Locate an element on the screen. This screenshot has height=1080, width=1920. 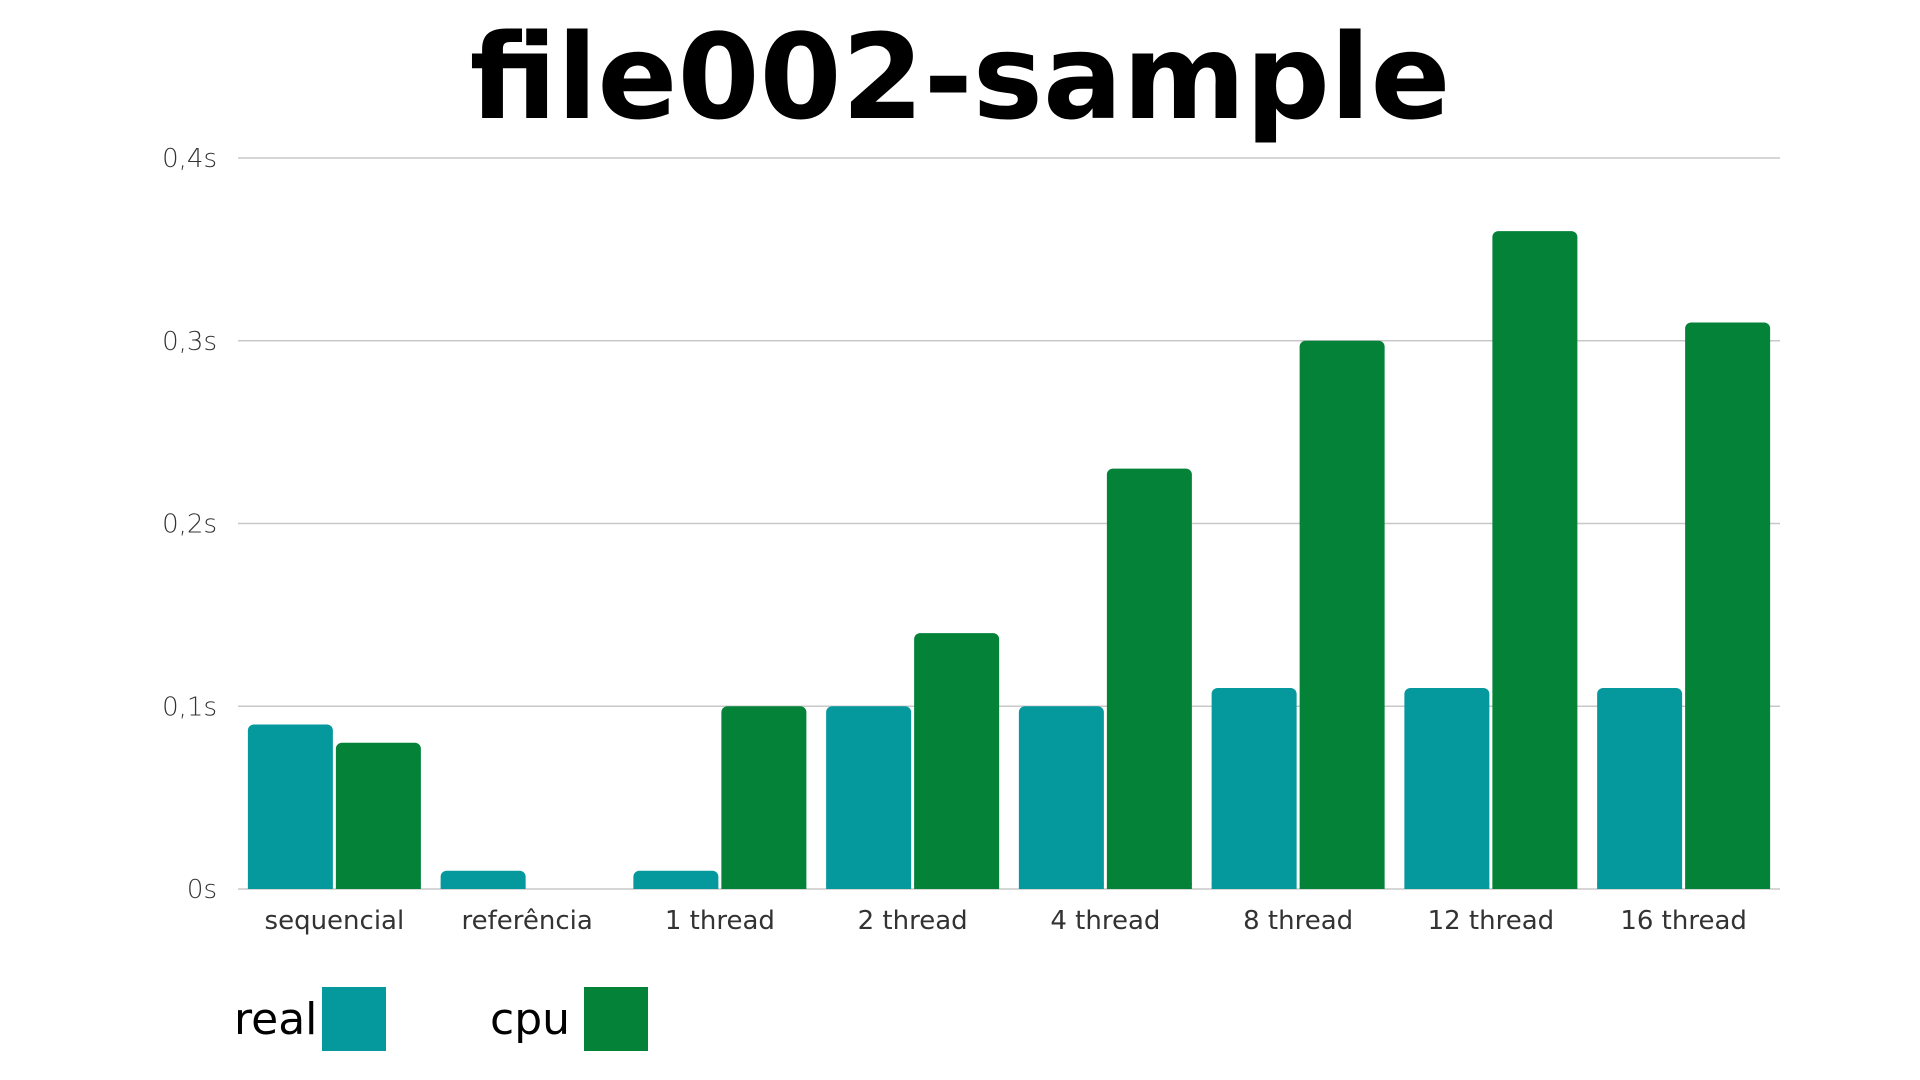
legend-swatch-cpu is located at coordinates (616, 1019).